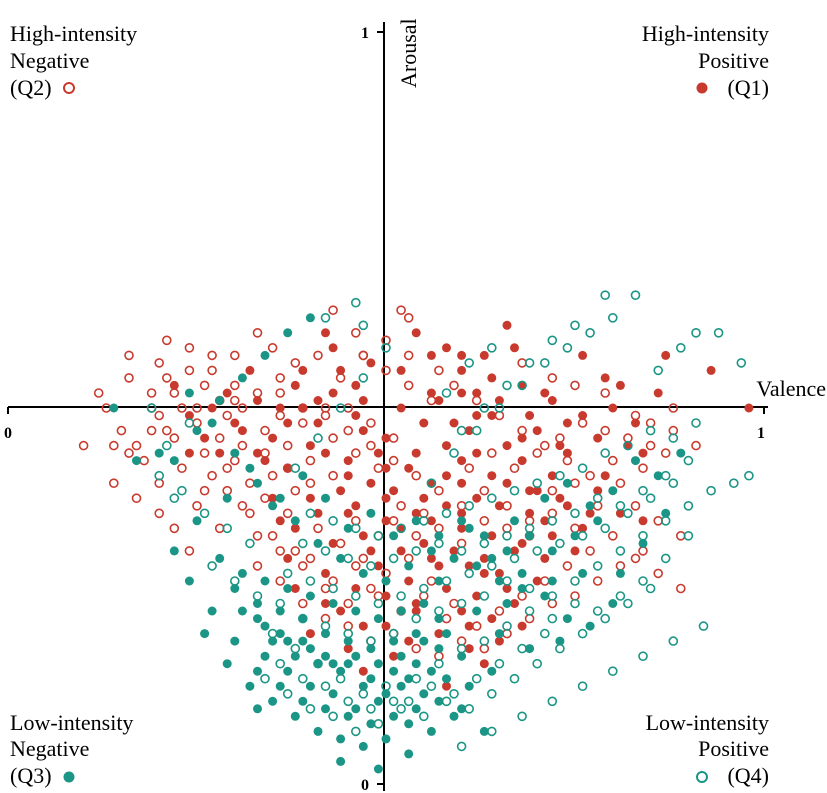 The height and width of the screenshot is (793, 827). What do you see at coordinates (69, 777) in the screenshot?
I see `legend-marker-q3` at bounding box center [69, 777].